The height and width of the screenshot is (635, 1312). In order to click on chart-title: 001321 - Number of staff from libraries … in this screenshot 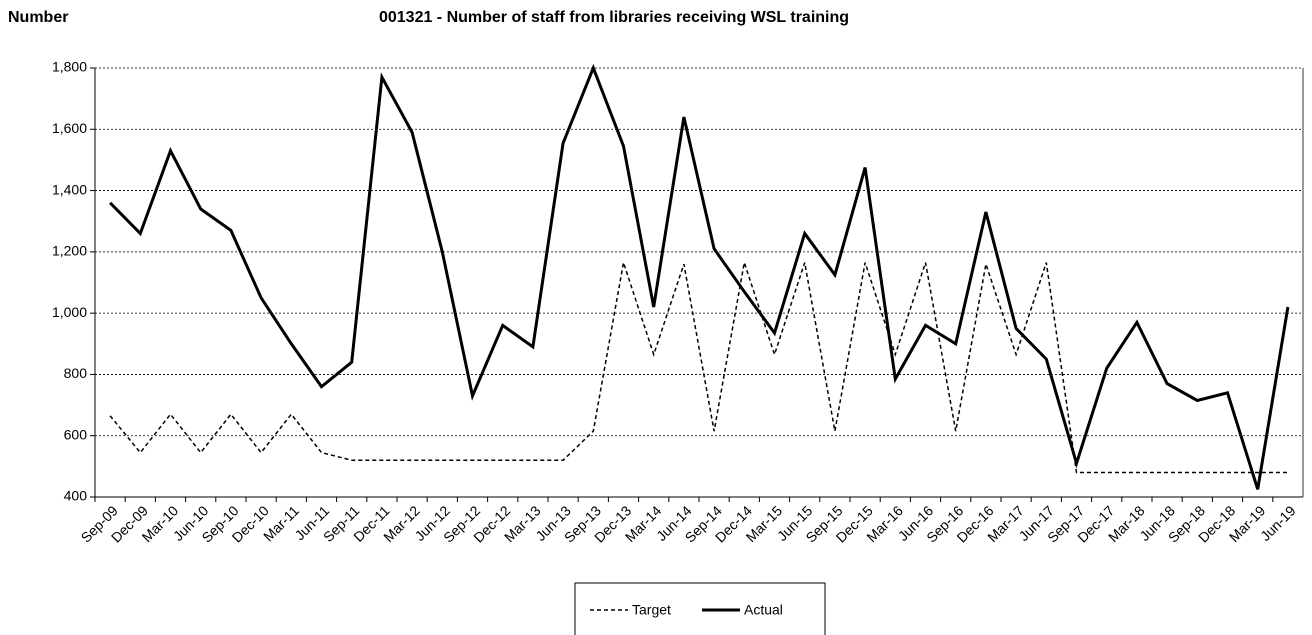, I will do `click(614, 17)`.